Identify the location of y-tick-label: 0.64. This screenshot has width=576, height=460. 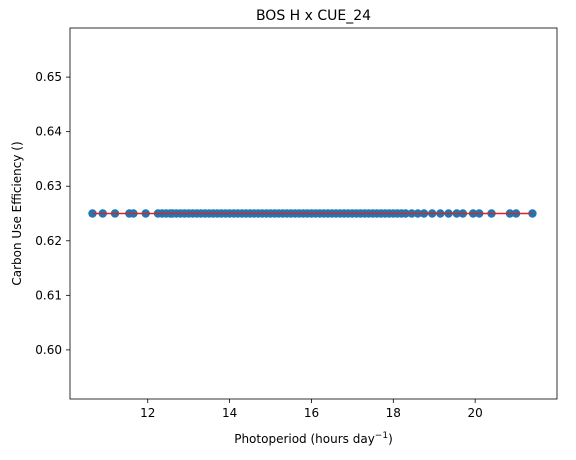
(48, 132).